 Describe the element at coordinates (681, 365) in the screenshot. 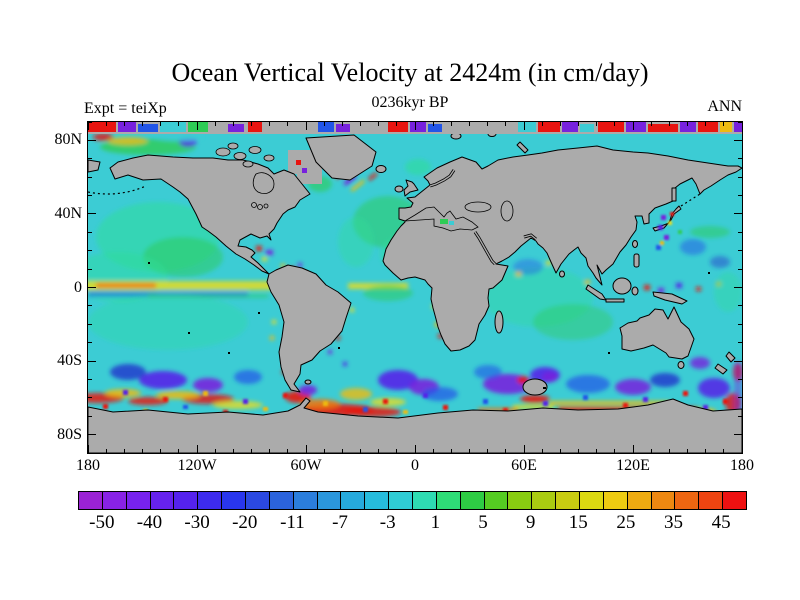

I see `tasmania` at that location.